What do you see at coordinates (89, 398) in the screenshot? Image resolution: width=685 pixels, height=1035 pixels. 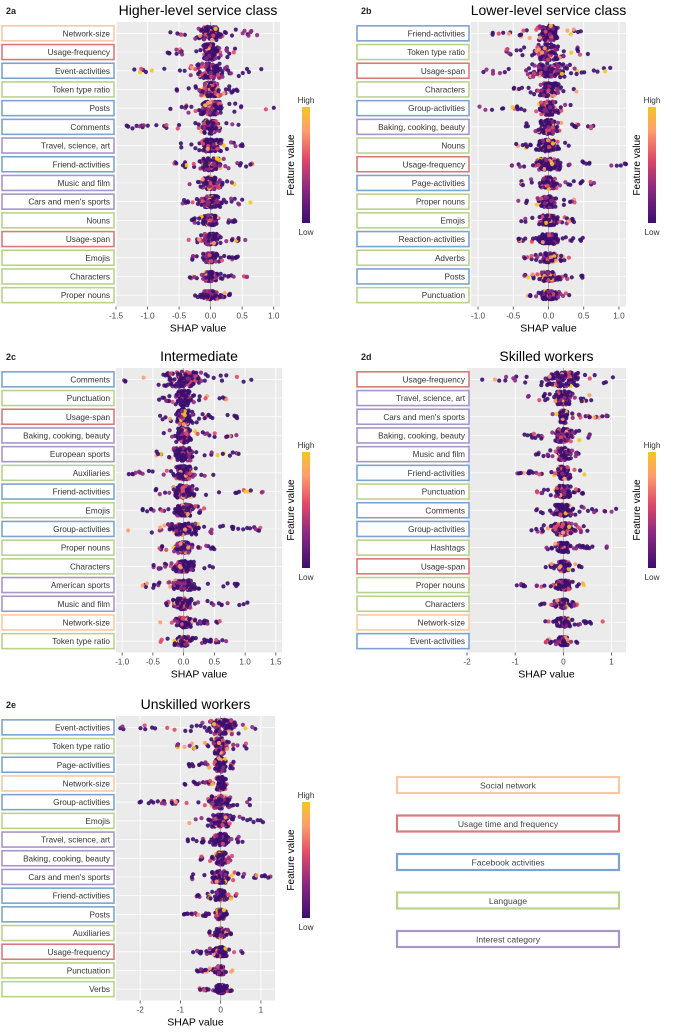 I see `feature-label: Punctuation` at bounding box center [89, 398].